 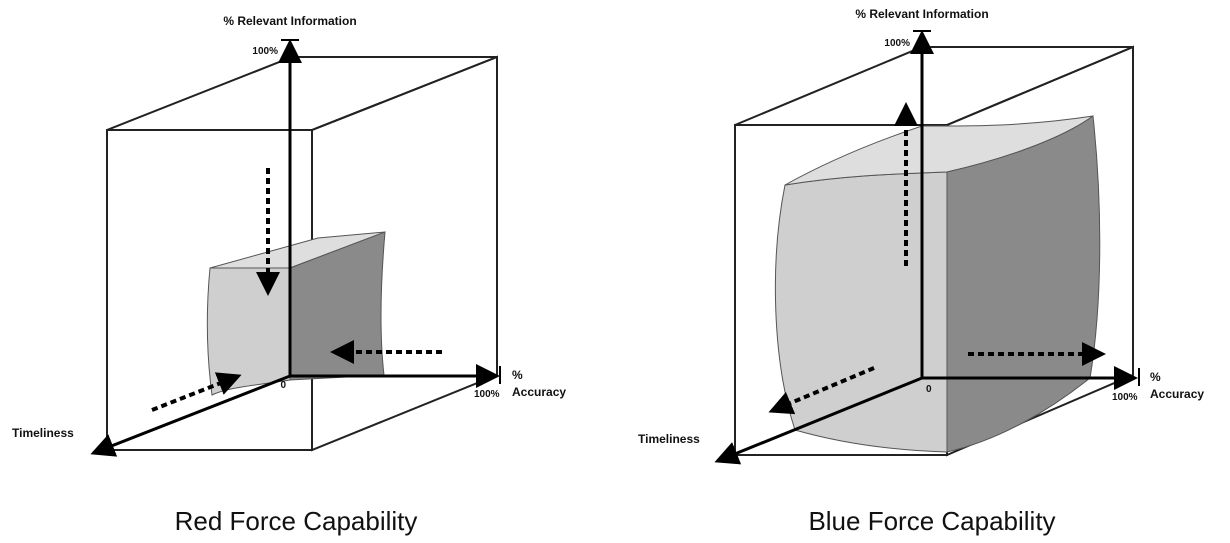 What do you see at coordinates (1125, 397) in the screenshot?
I see `blue-x-max-label: 100%` at bounding box center [1125, 397].